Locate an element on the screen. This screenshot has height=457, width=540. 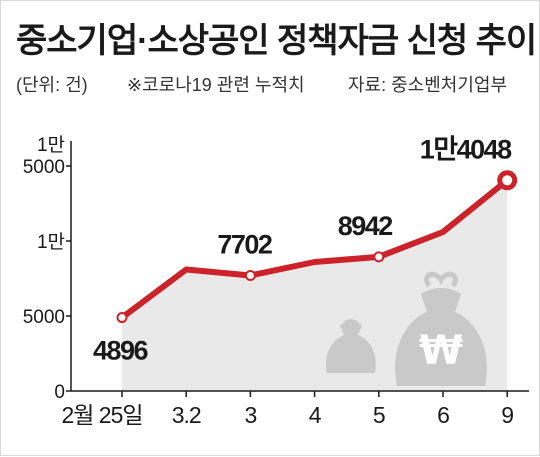
won-sign-icon: ₩ is located at coordinates (441, 351).